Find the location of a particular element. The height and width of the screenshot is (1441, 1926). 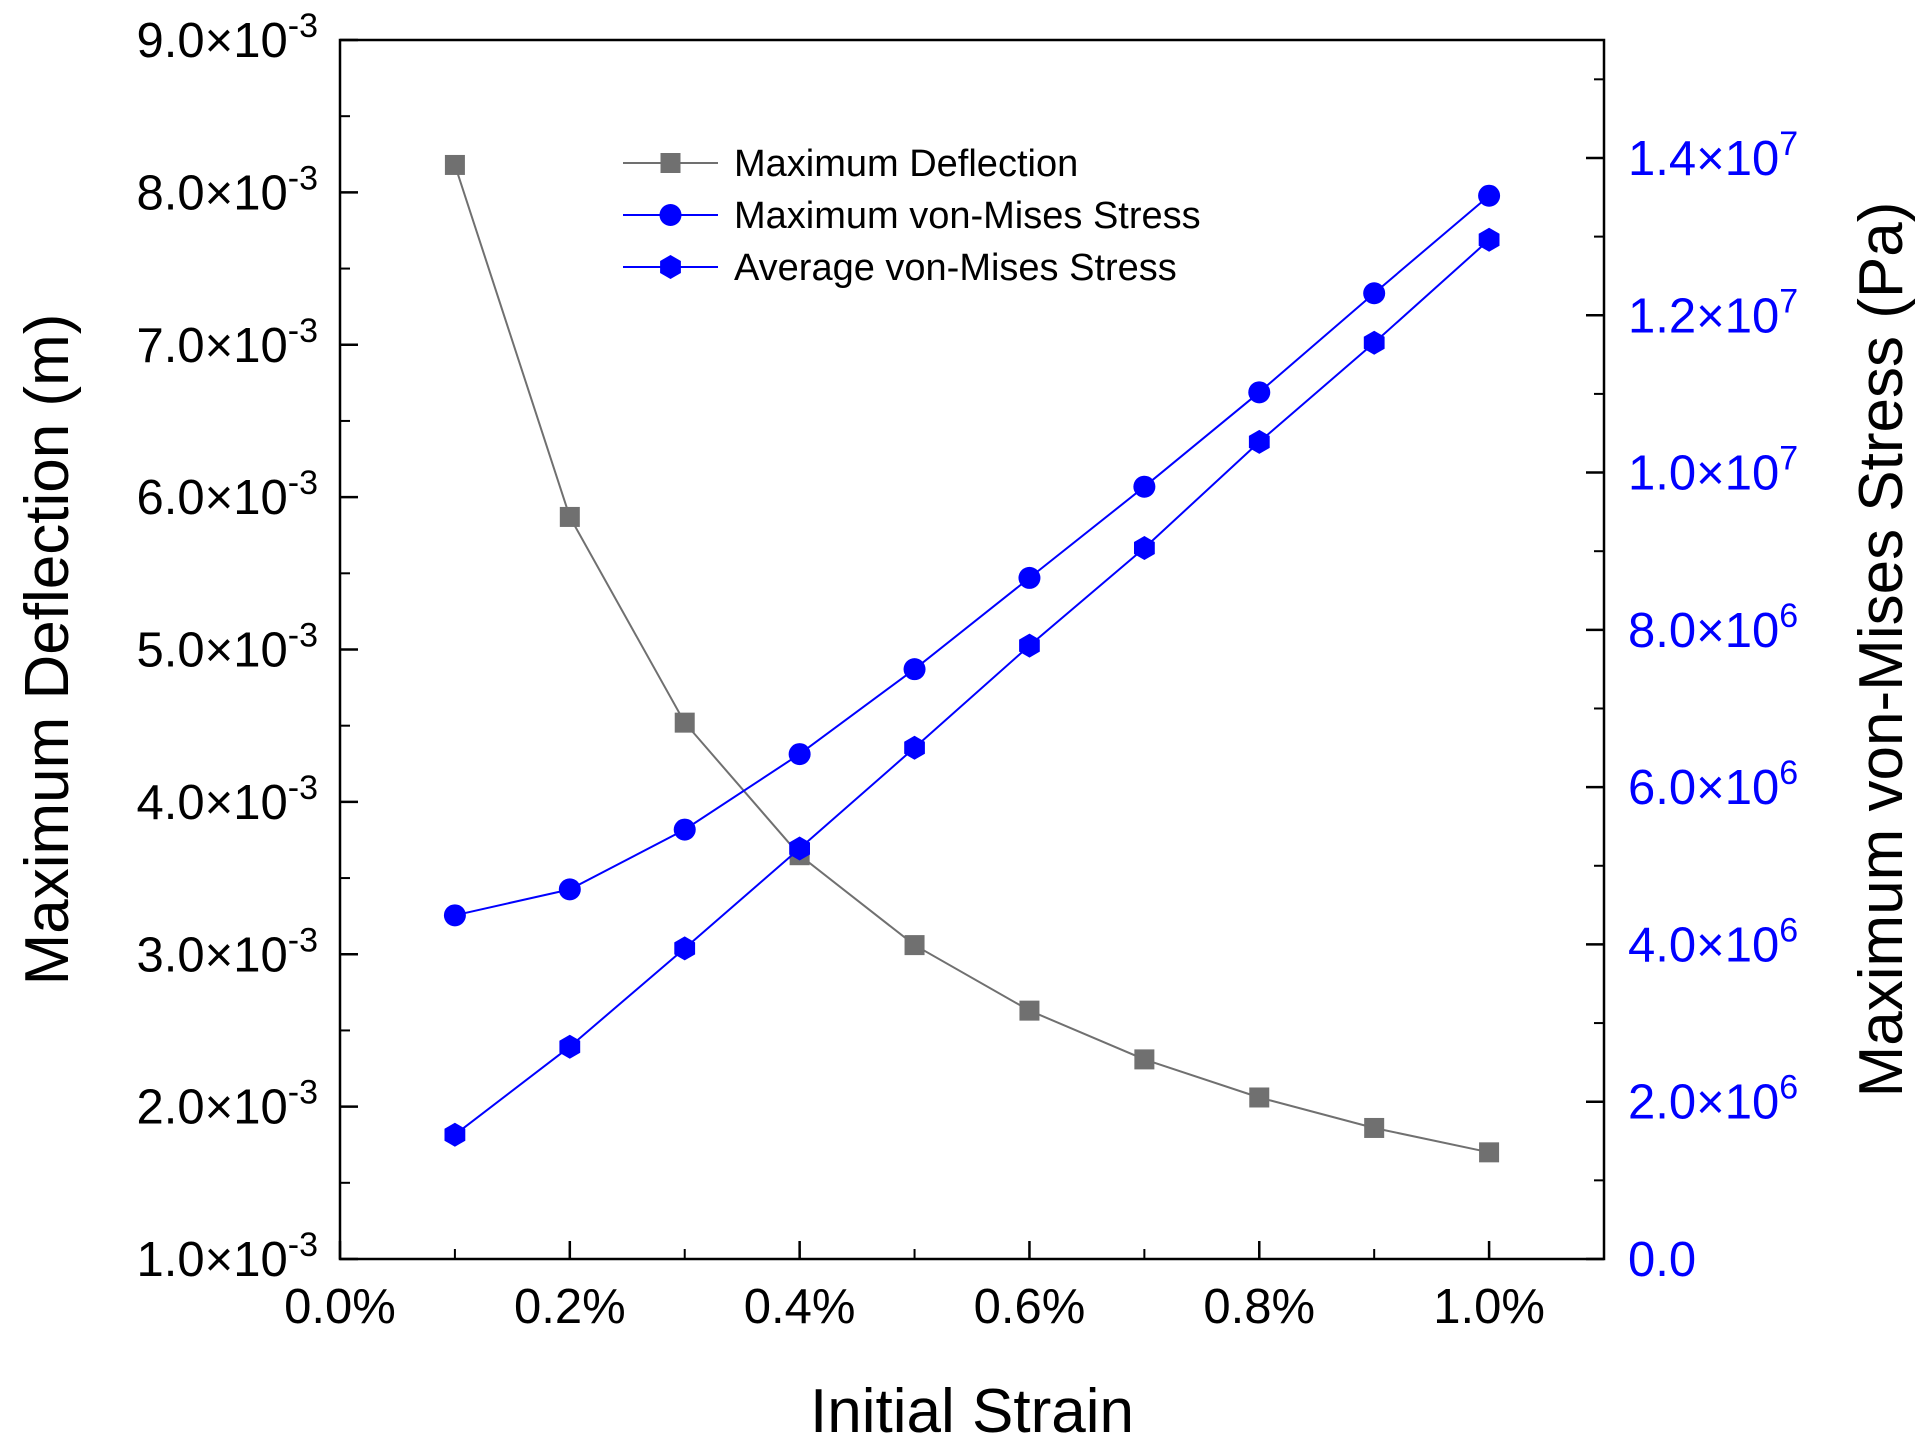

legend-entry: Average von-Mises Stress is located at coordinates (900, 268).